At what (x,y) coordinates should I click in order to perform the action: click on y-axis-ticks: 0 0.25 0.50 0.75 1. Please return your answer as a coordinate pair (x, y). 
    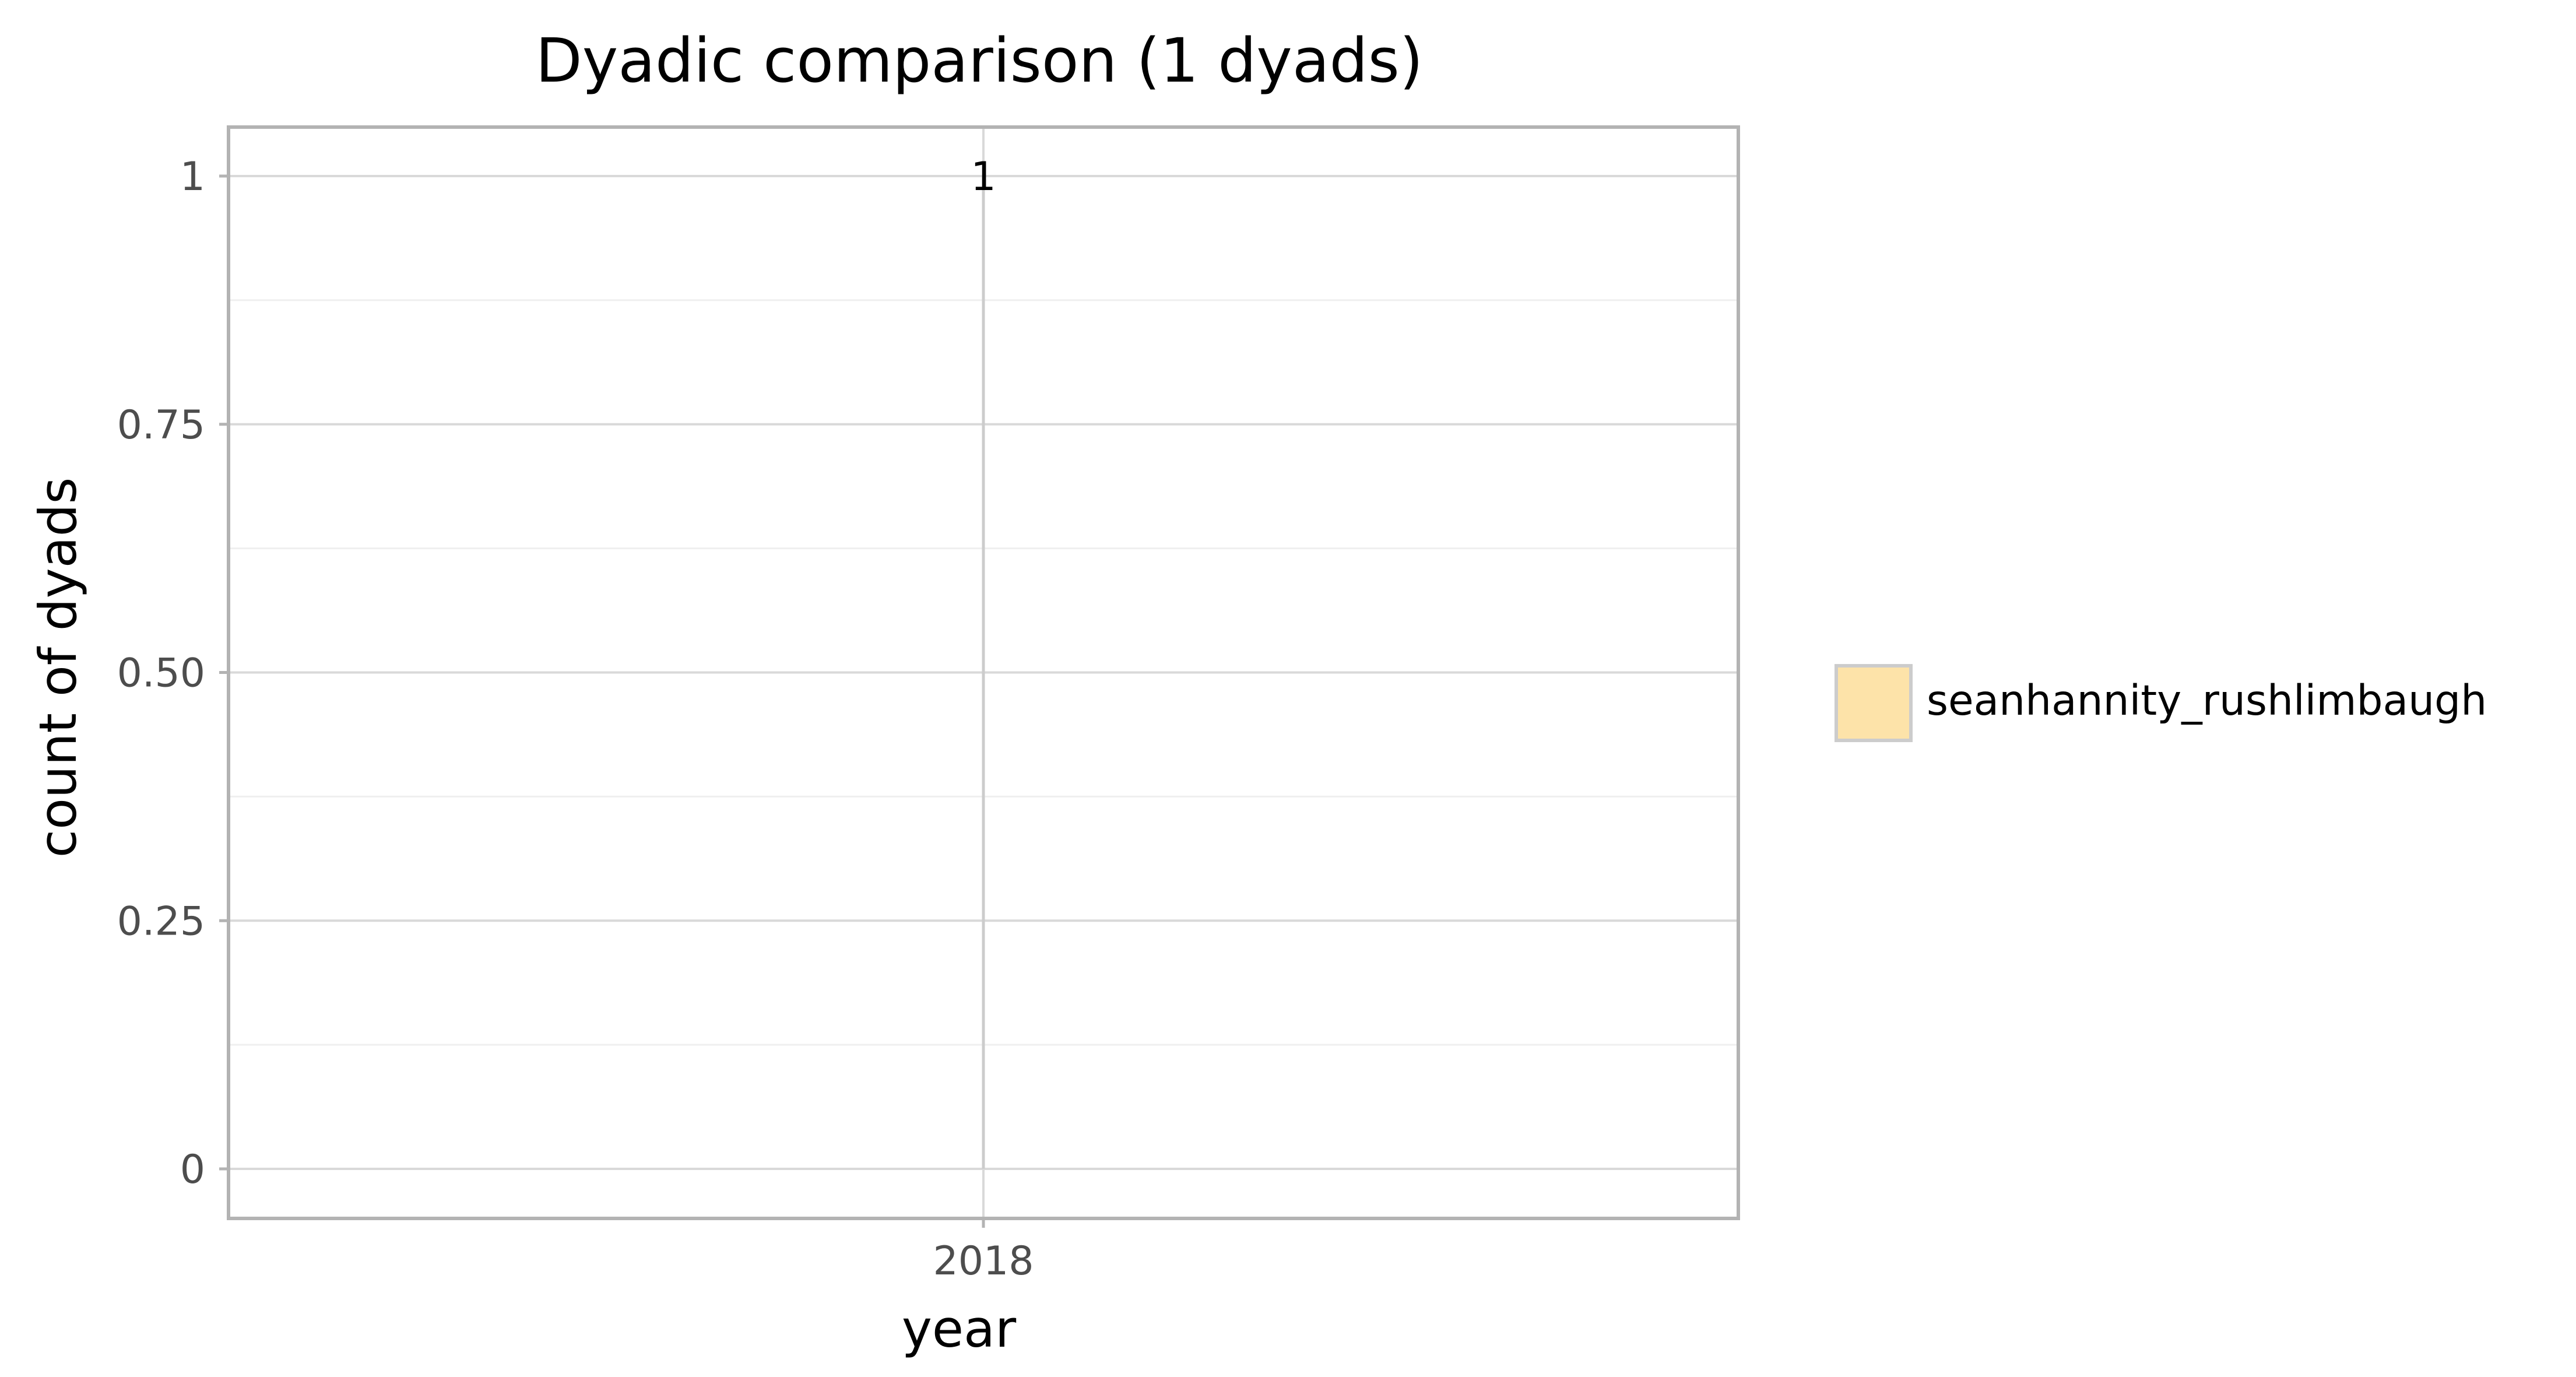
    Looking at the image, I should click on (173, 673).